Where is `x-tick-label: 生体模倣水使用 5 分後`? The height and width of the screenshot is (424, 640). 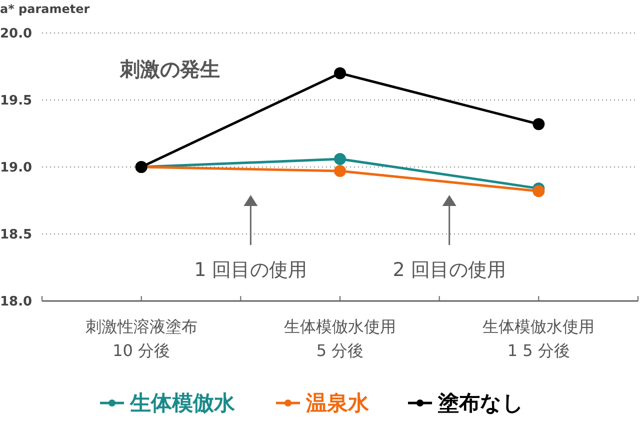 x-tick-label: 生体模倣水使用 5 分後 is located at coordinates (340, 338).